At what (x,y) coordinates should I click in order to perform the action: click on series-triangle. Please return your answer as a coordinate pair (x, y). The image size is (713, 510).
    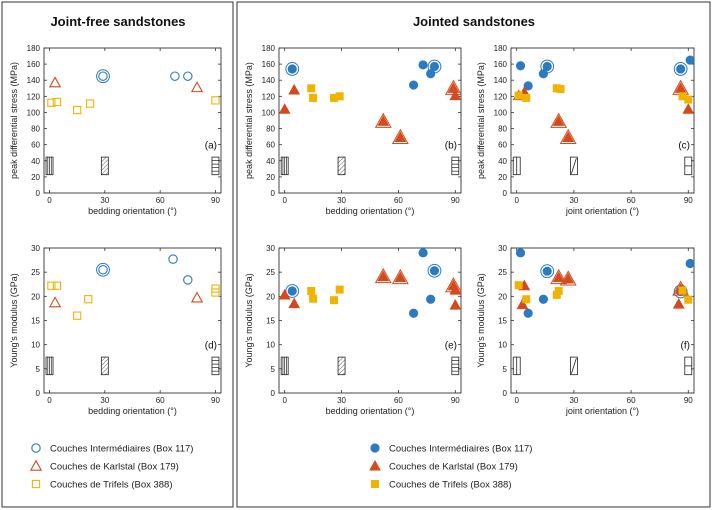
    Looking at the image, I should click on (126, 299).